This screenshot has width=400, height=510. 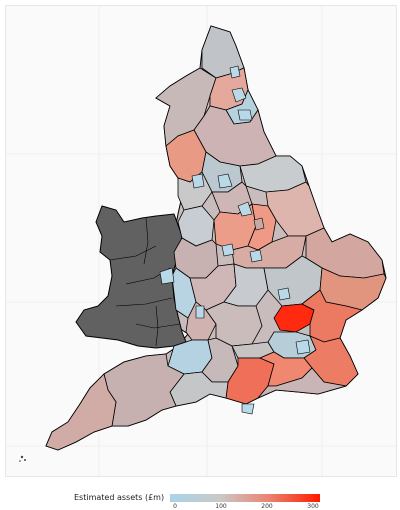 What do you see at coordinates (81, 412) in the screenshot?
I see `area-cornwall` at bounding box center [81, 412].